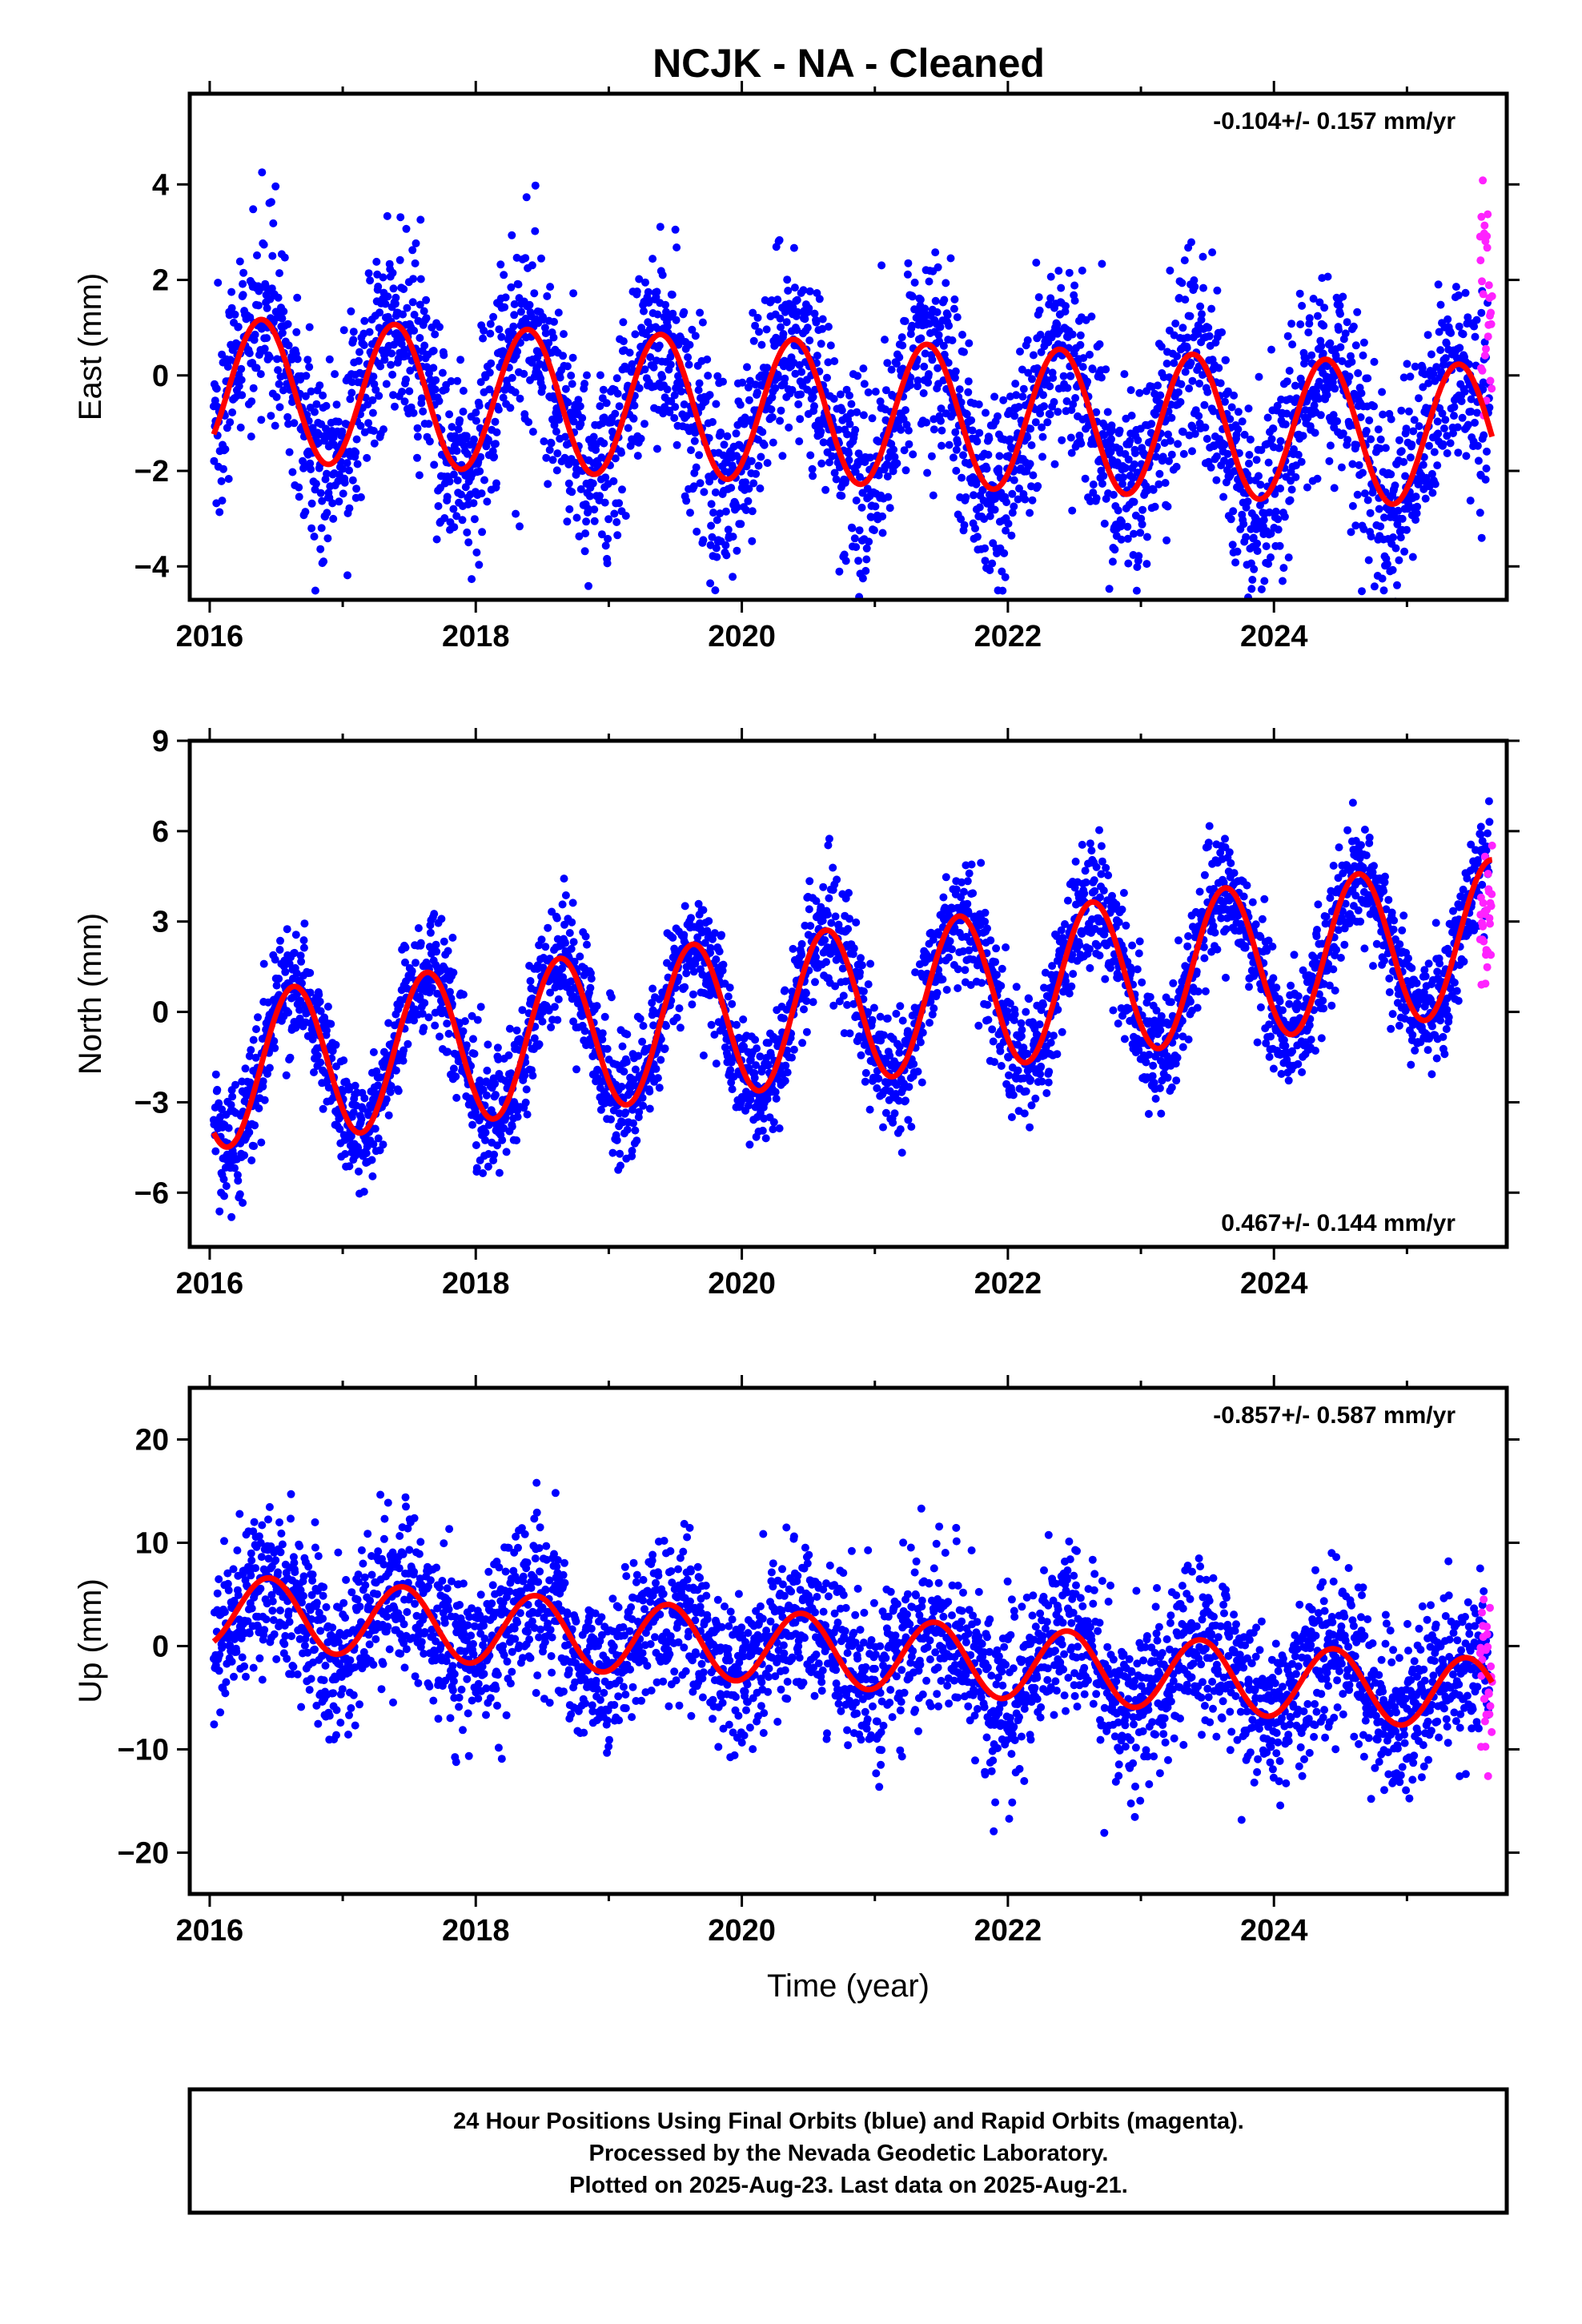 The height and width of the screenshot is (2324, 1582). Describe the element at coordinates (210, 636) in the screenshot. I see `x-tick-label: 2016` at that location.